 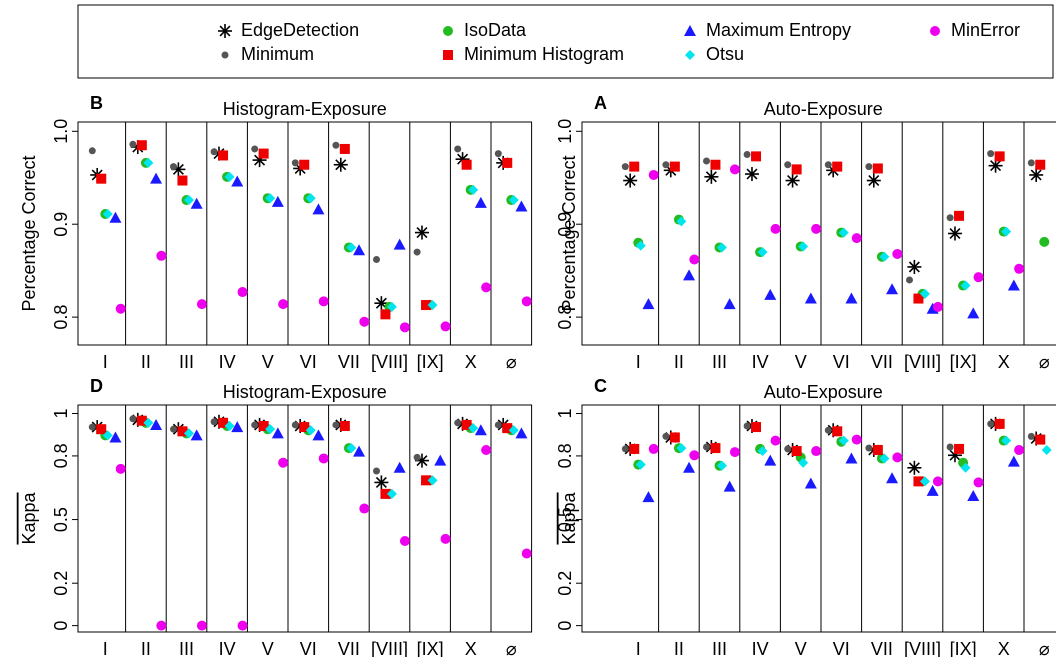 What do you see at coordinates (600, 386) in the screenshot?
I see `panel-letter: C` at bounding box center [600, 386].